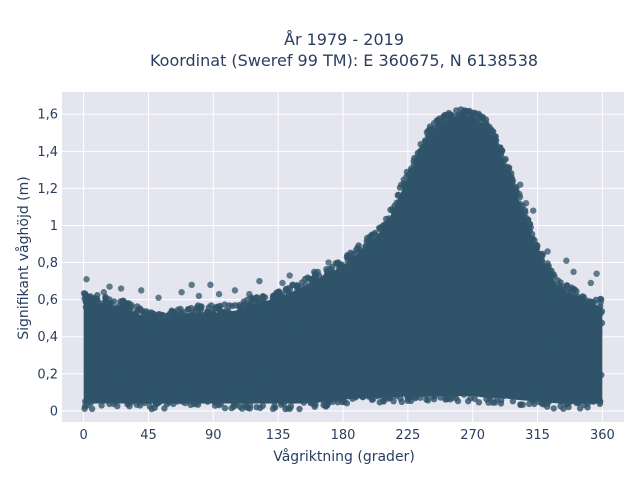  I want to click on x-tick-label: 180, so click(343, 435).